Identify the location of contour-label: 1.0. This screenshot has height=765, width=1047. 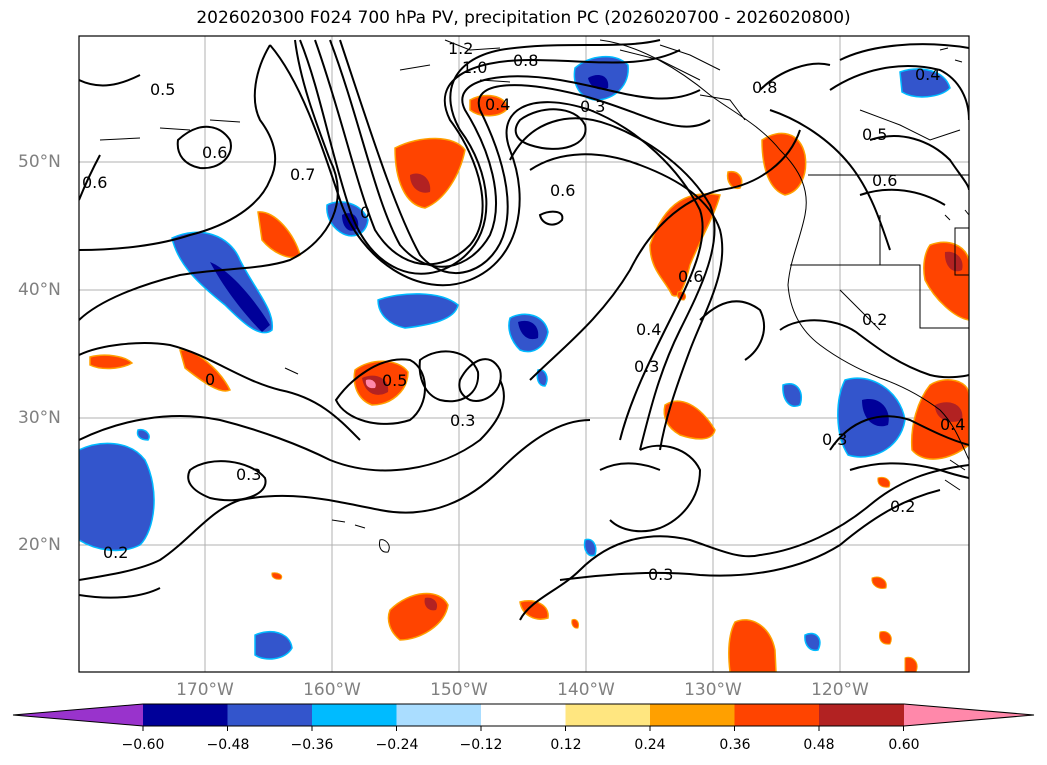
(474, 67).